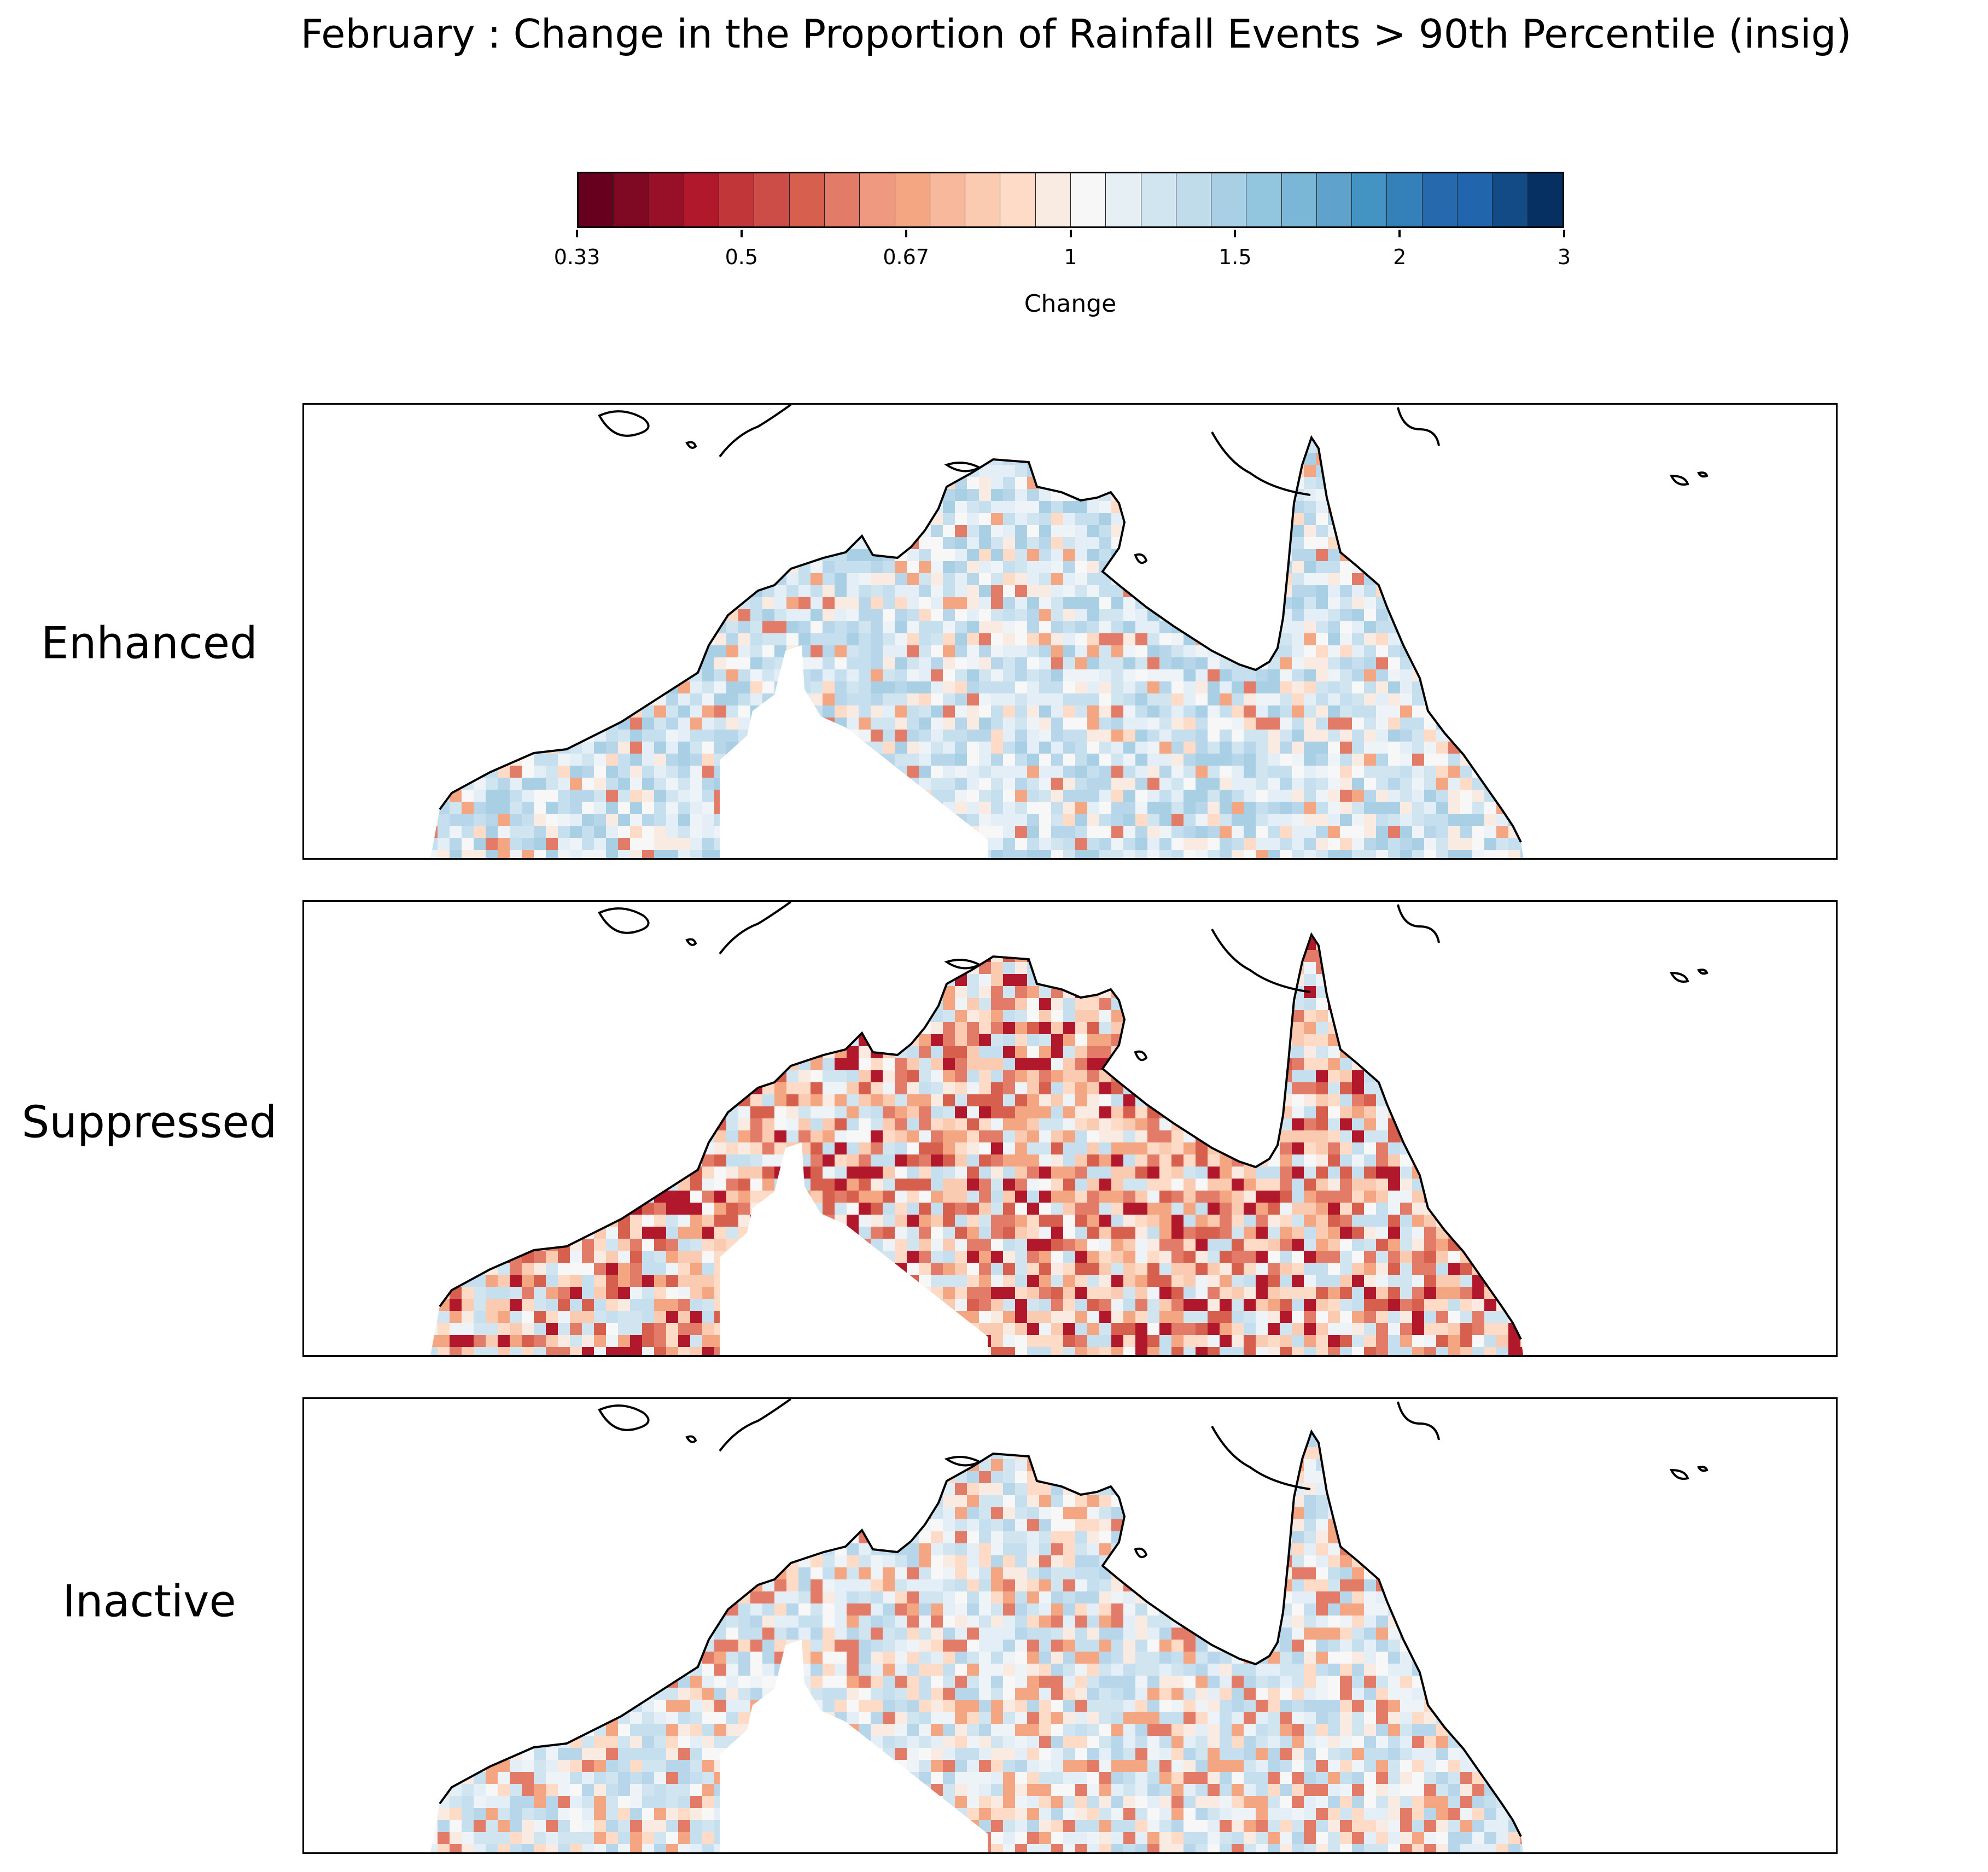 The width and height of the screenshot is (1988, 1872). What do you see at coordinates (1400, 257) in the screenshot?
I see `colorbar-tick-label: 2` at bounding box center [1400, 257].